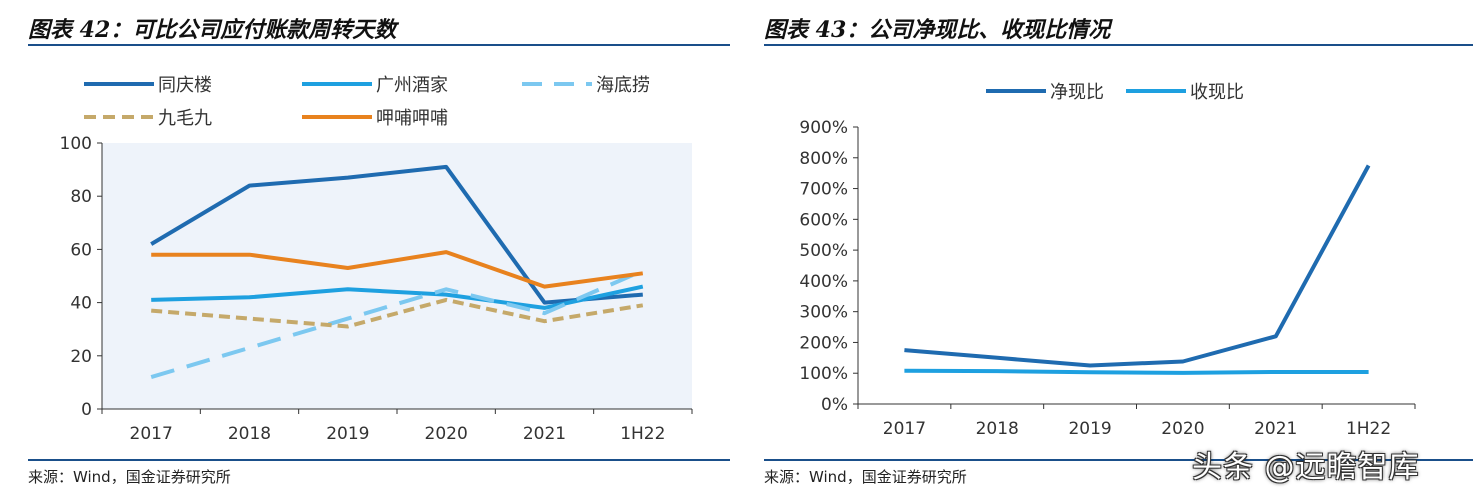 This screenshot has width=1481, height=498. What do you see at coordinates (446, 434) in the screenshot?
I see `left-x-tick-label: 2020` at bounding box center [446, 434].